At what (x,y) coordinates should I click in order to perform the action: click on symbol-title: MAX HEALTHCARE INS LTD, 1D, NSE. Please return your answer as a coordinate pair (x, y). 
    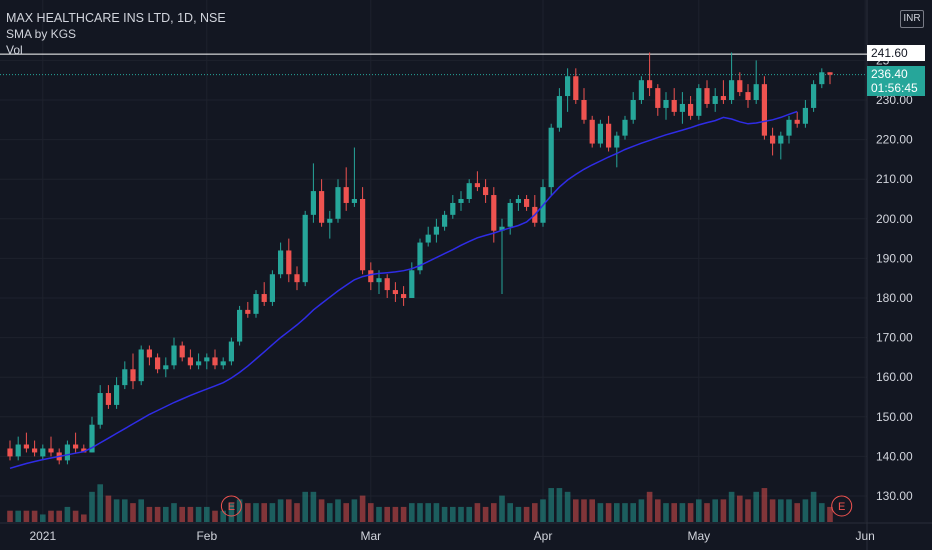
    Looking at the image, I should click on (116, 18).